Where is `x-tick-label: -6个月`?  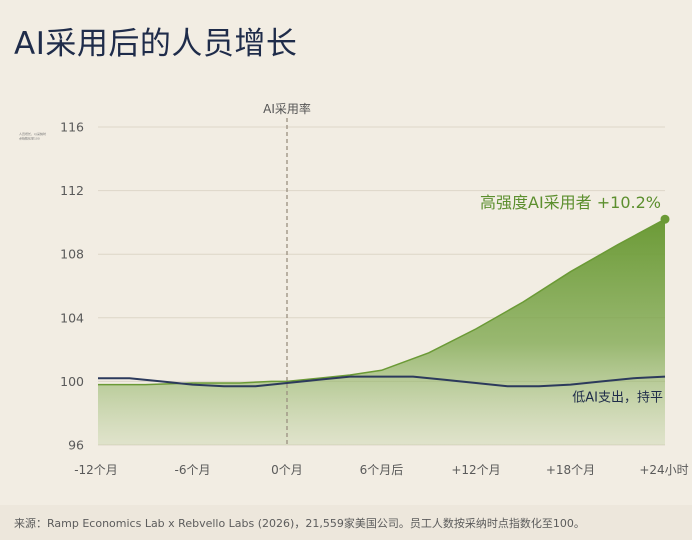 x-tick-label: -6个月 is located at coordinates (193, 470).